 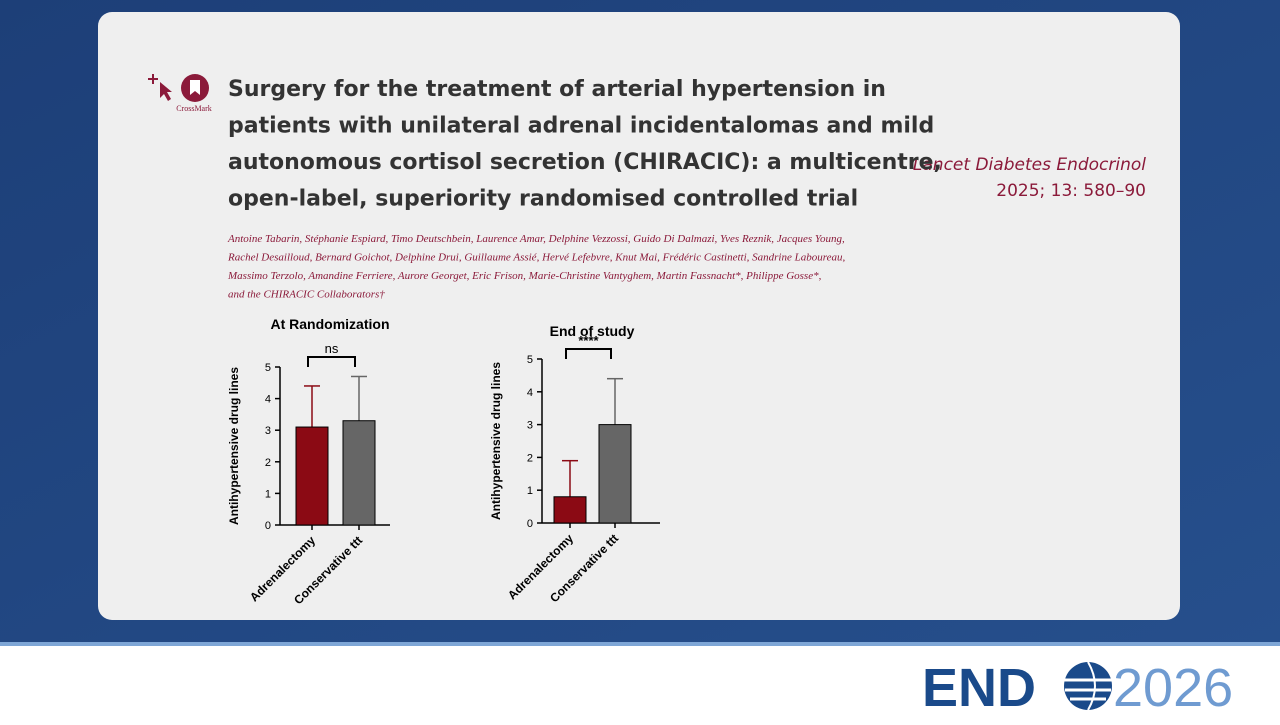 What do you see at coordinates (332, 348) in the screenshot?
I see `significance-label: ns` at bounding box center [332, 348].